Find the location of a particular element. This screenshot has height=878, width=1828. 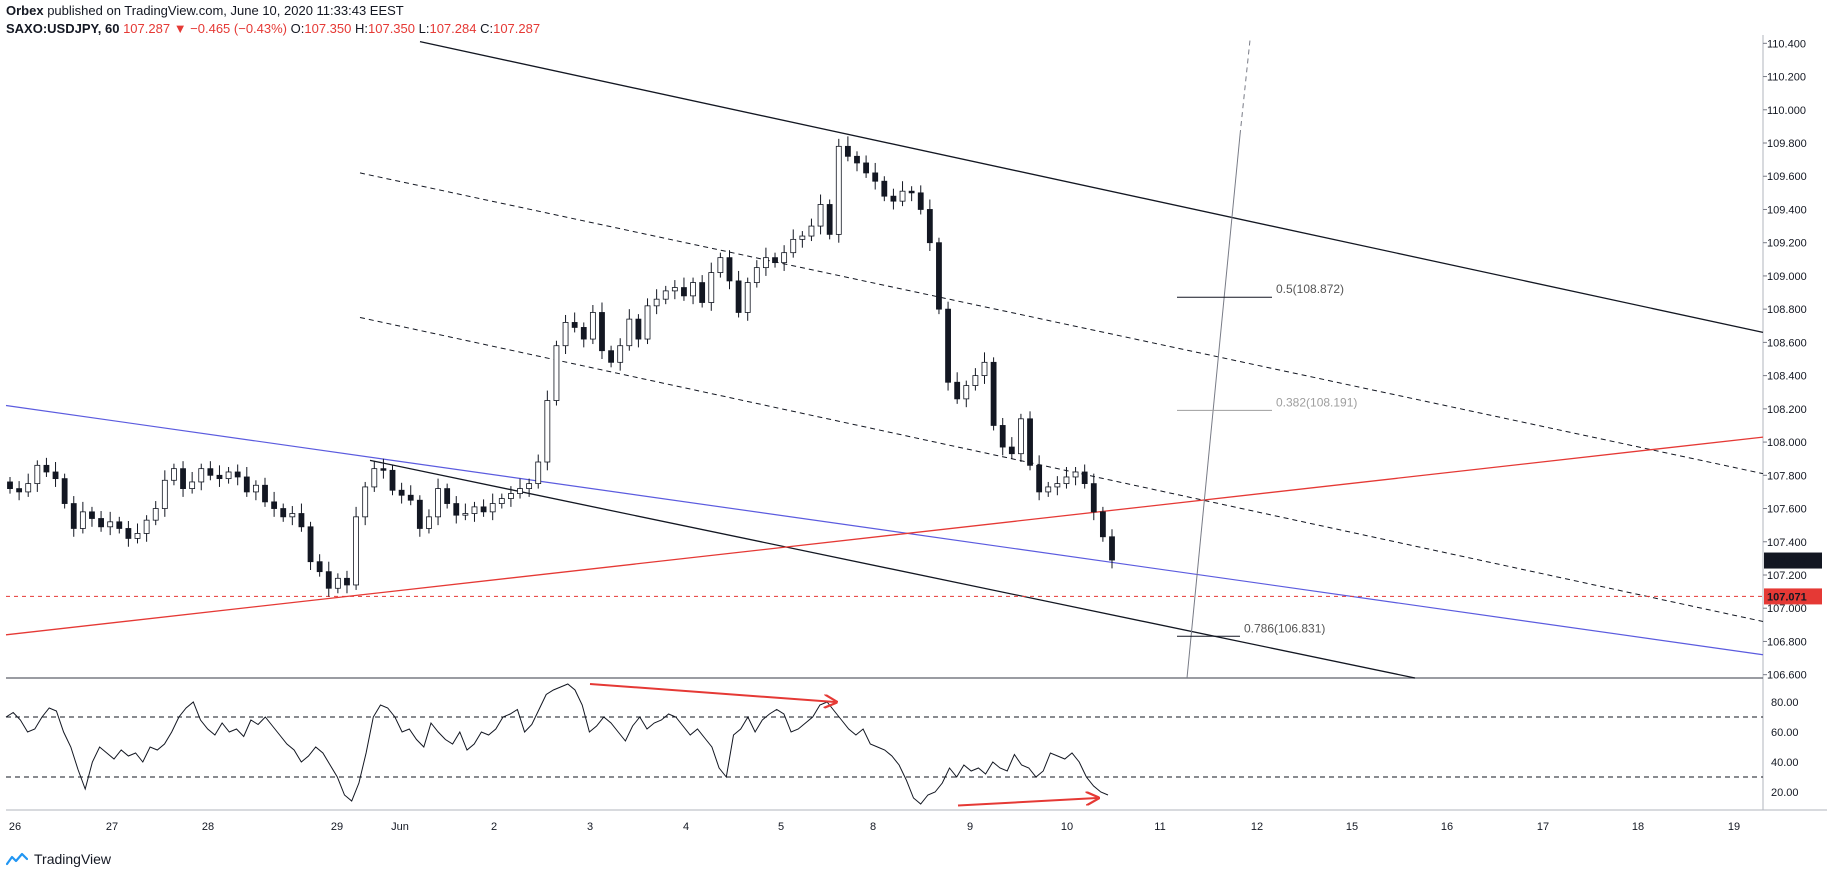

last-price: 107.287 is located at coordinates (147, 28).